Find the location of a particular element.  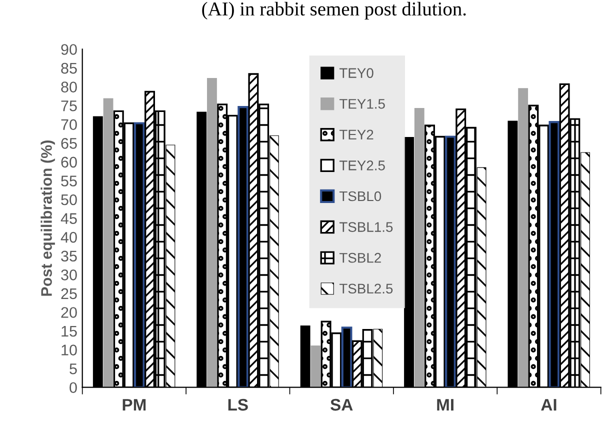

legend-label: TEY0 is located at coordinates (356, 73).